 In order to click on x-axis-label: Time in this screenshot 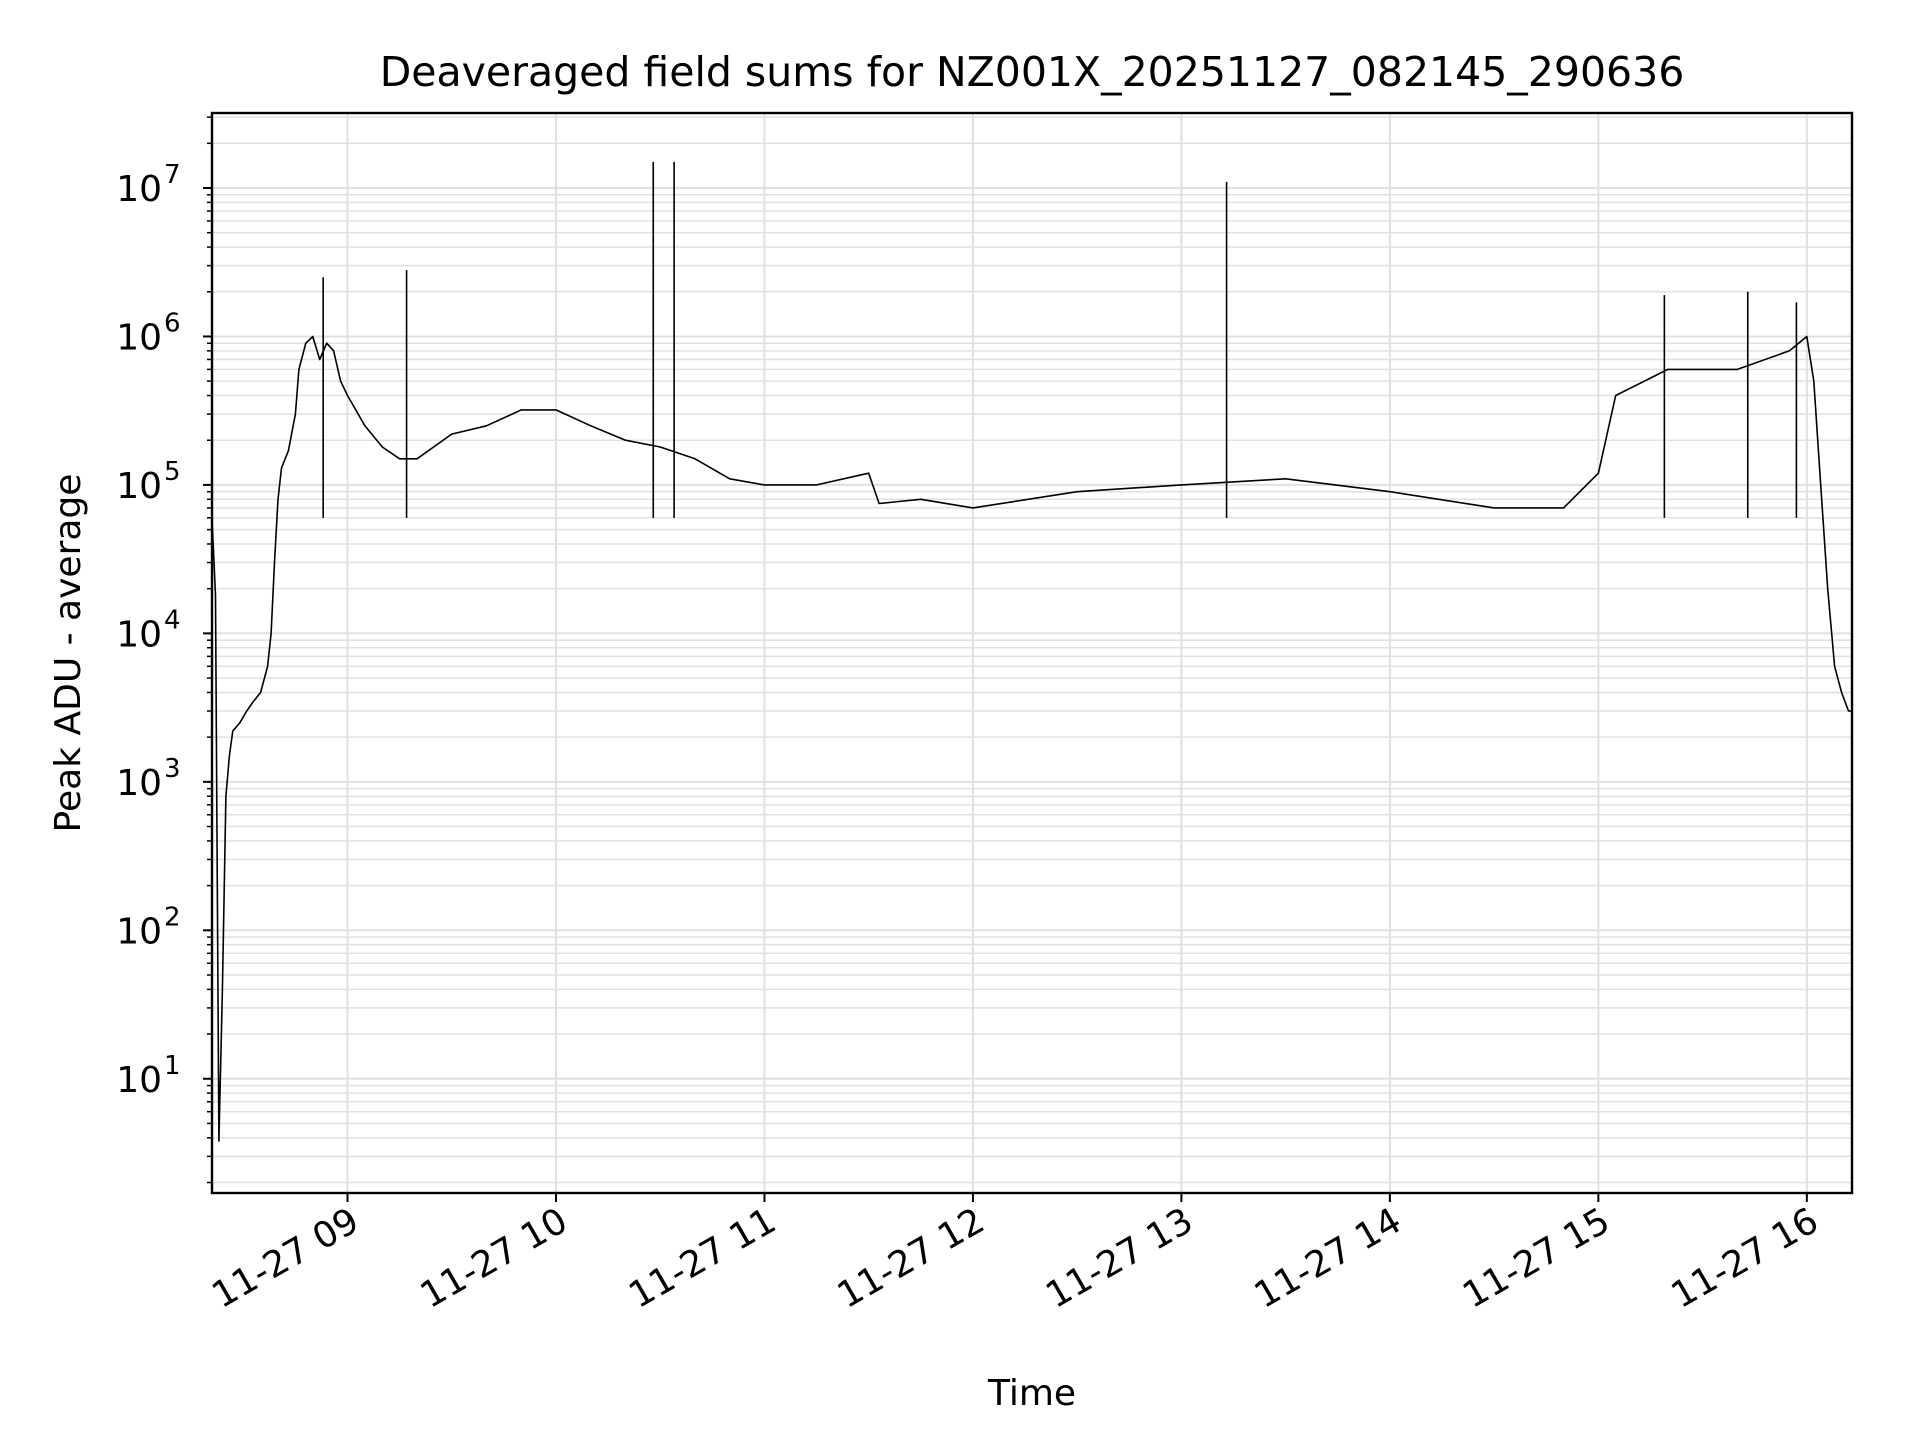, I will do `click(1031, 1393)`.